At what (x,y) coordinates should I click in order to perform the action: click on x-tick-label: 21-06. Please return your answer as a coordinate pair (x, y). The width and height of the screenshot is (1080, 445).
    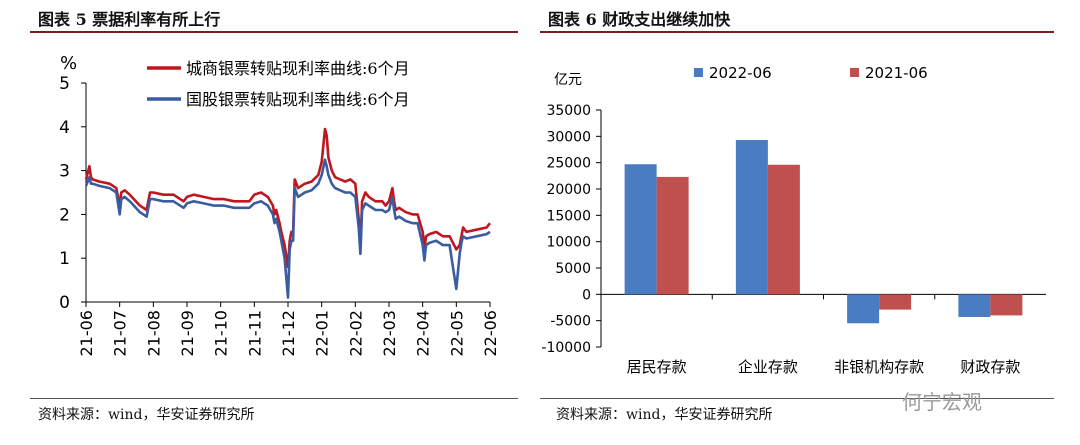
    Looking at the image, I should click on (86, 333).